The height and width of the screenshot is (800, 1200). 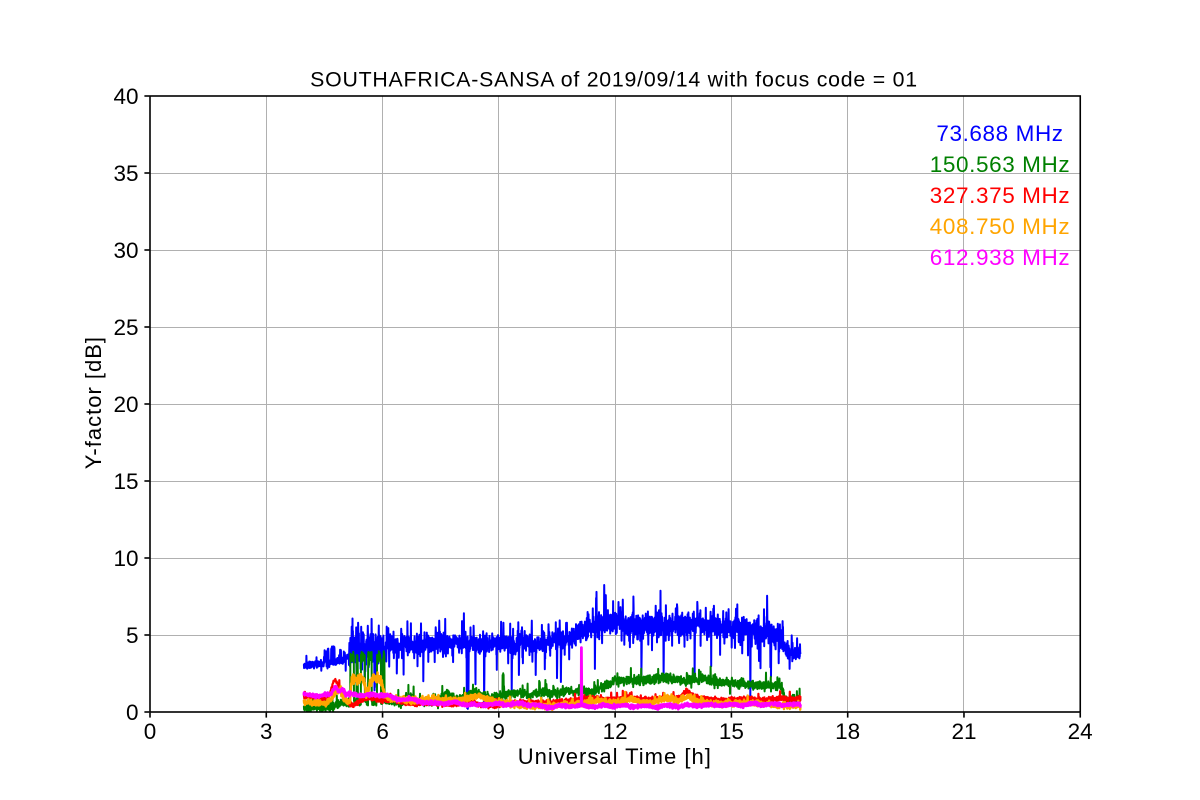 I want to click on svg-text: 73.688 MHz, so click(x=999, y=133).